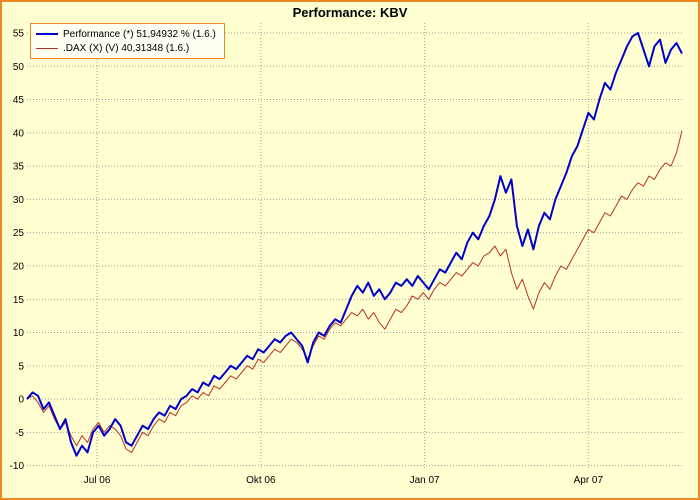 This screenshot has width=700, height=500. I want to click on legend-item-dax: .DAX (X) (V) 40,31348 (1.6.), so click(126, 48).